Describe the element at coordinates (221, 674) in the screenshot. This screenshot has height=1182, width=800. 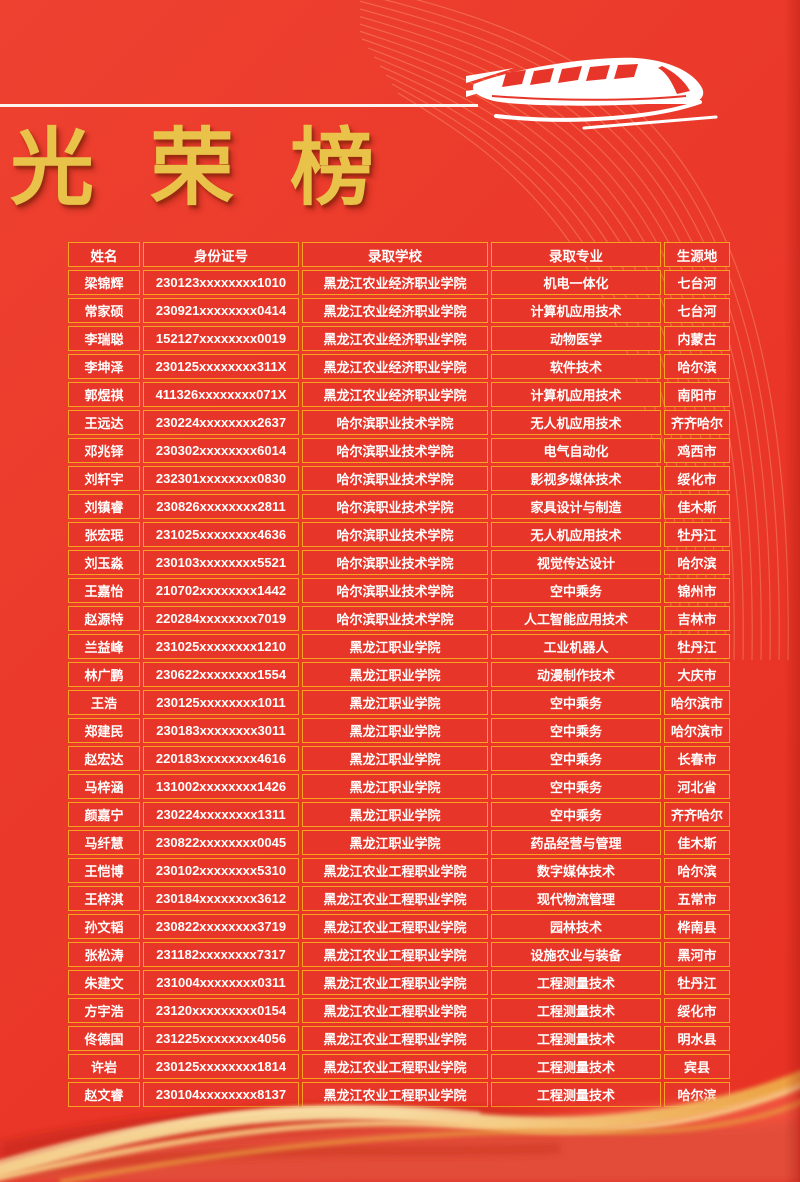
I see `table-cell: 230622xxxxxxxx1554` at that location.